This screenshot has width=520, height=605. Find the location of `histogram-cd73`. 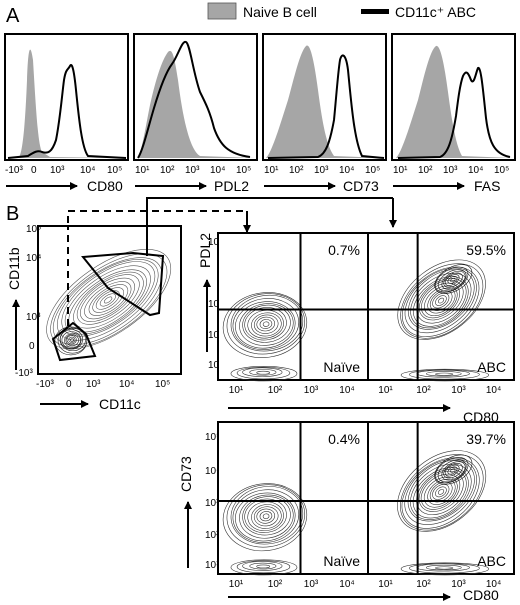

histogram-cd73 is located at coordinates (324, 97).